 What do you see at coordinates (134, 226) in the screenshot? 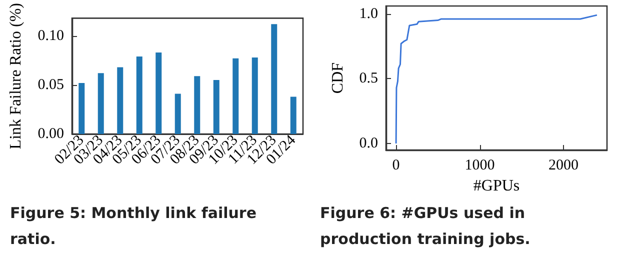
I see `caption: Figure 5: Monthly link failure ratio.` at bounding box center [134, 226].